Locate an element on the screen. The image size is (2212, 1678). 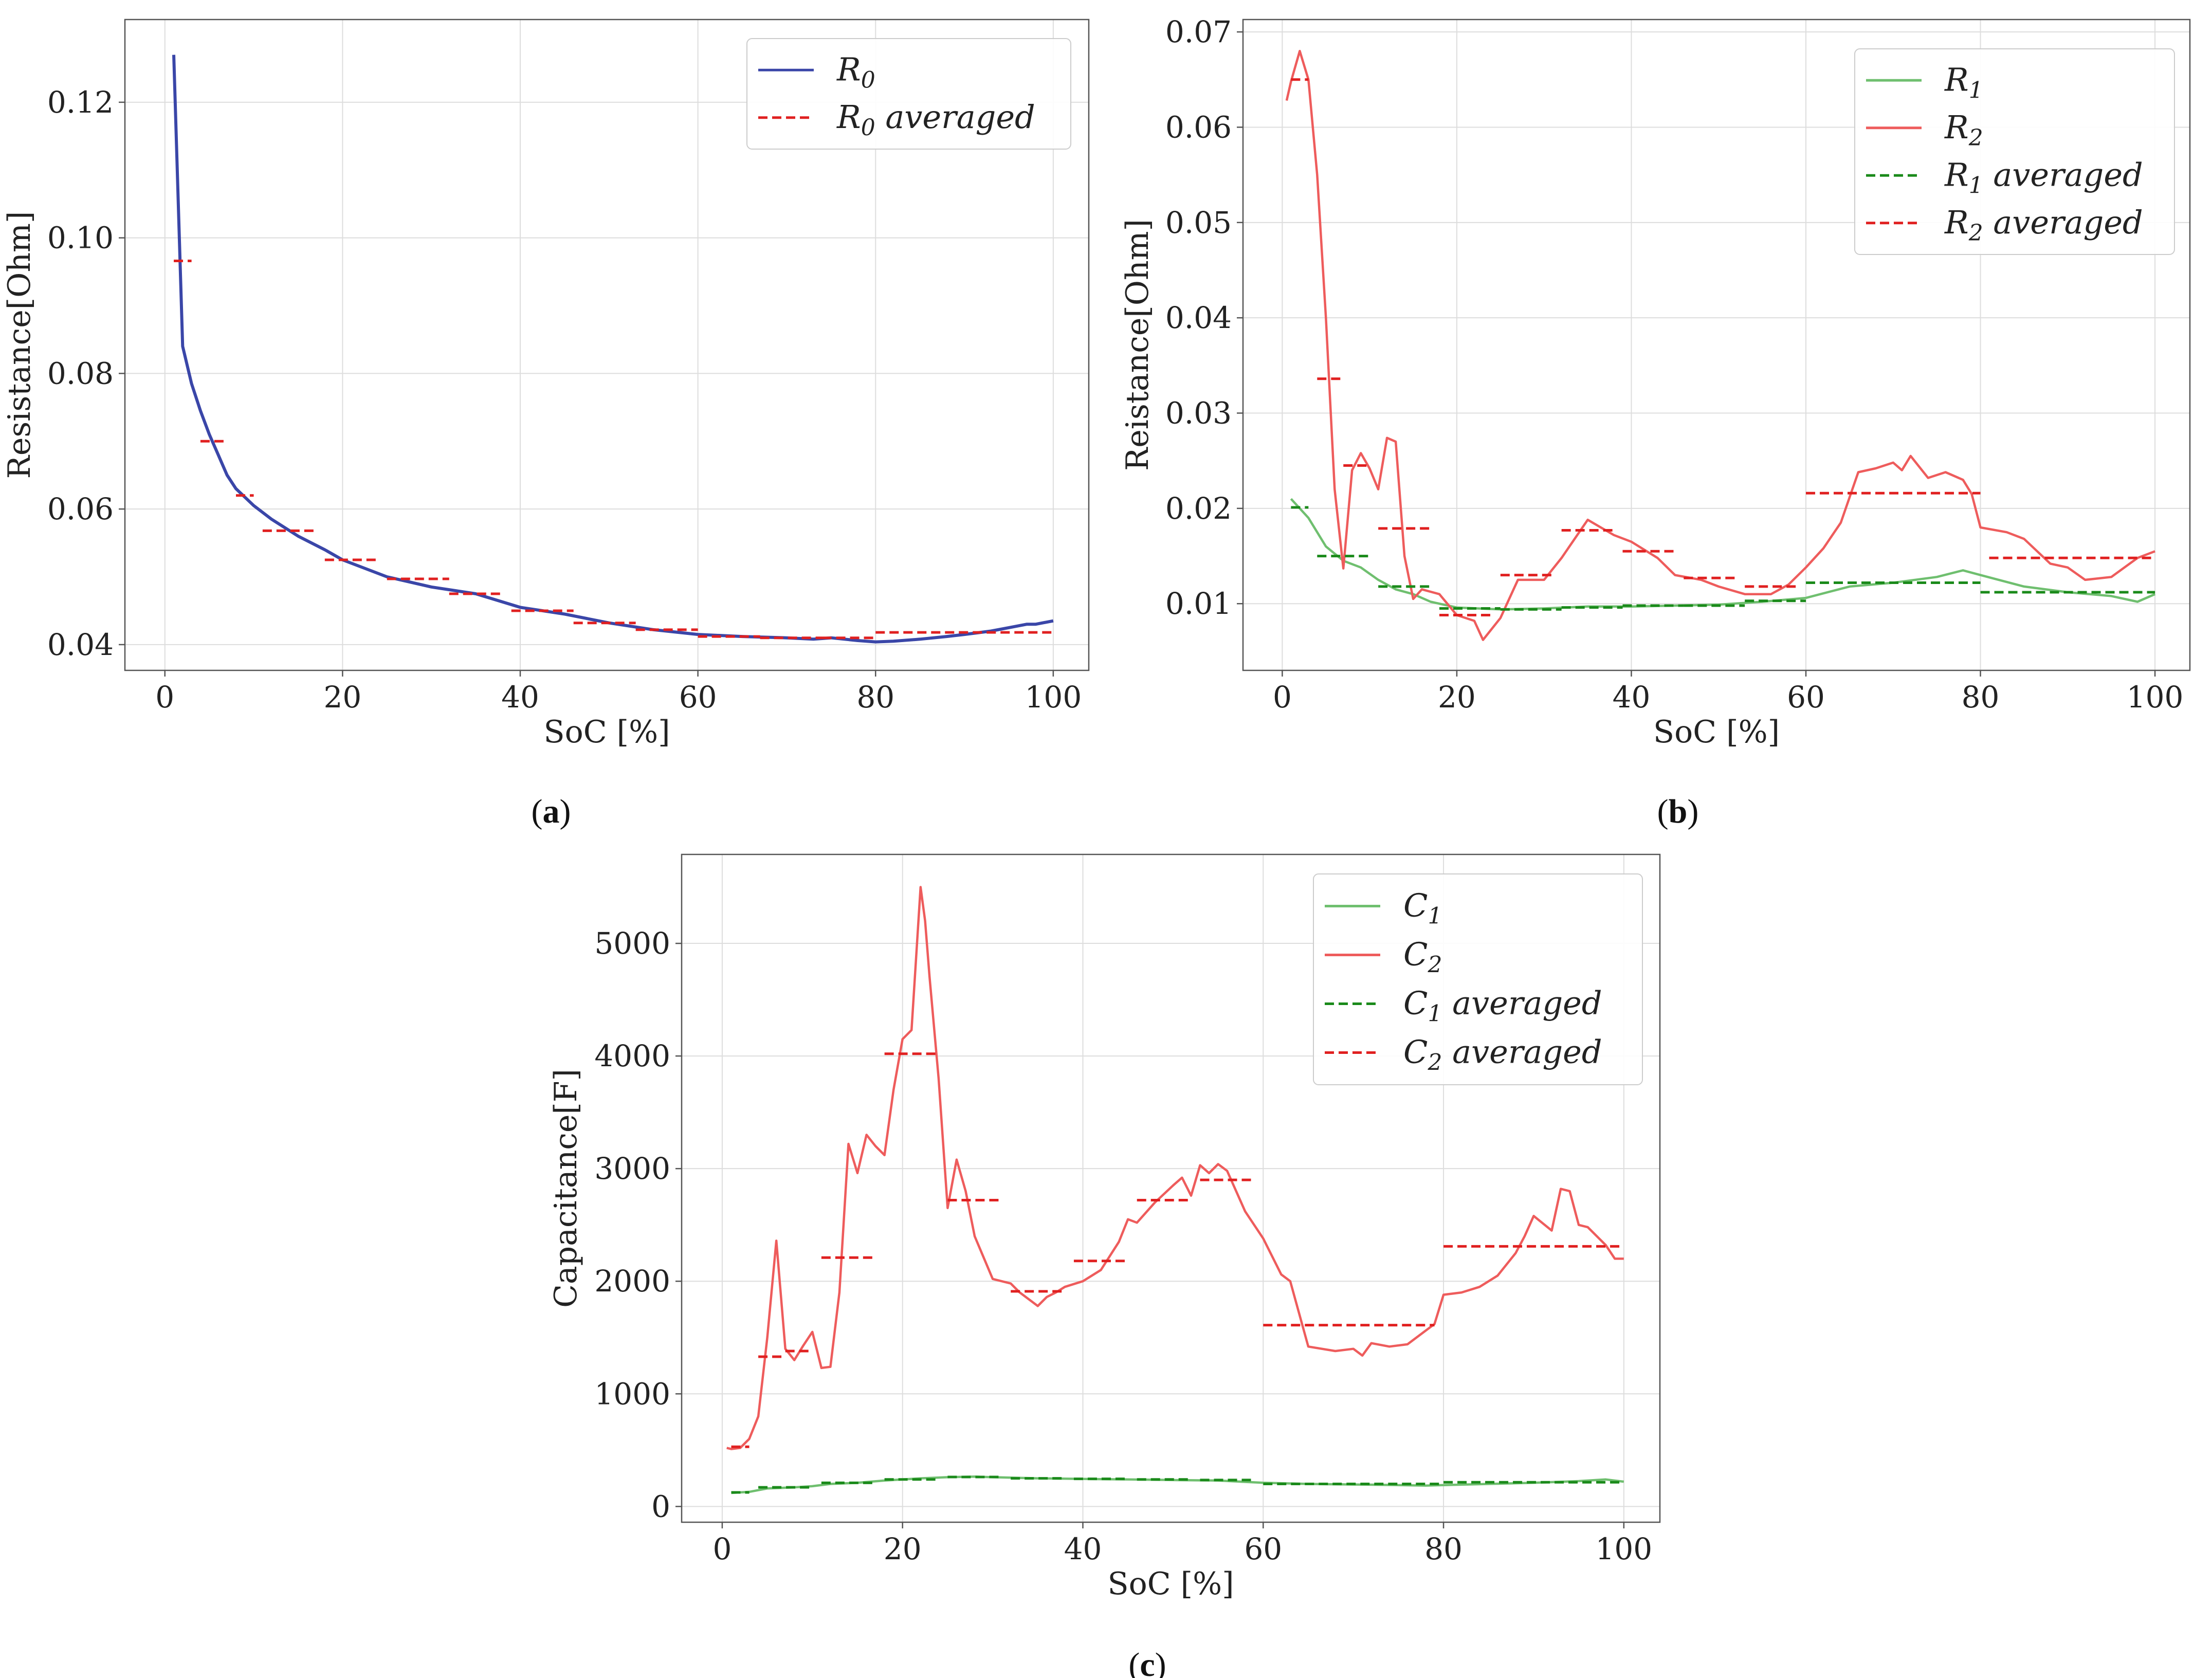
y-tick-label: 0.01 is located at coordinates (1198, 603).